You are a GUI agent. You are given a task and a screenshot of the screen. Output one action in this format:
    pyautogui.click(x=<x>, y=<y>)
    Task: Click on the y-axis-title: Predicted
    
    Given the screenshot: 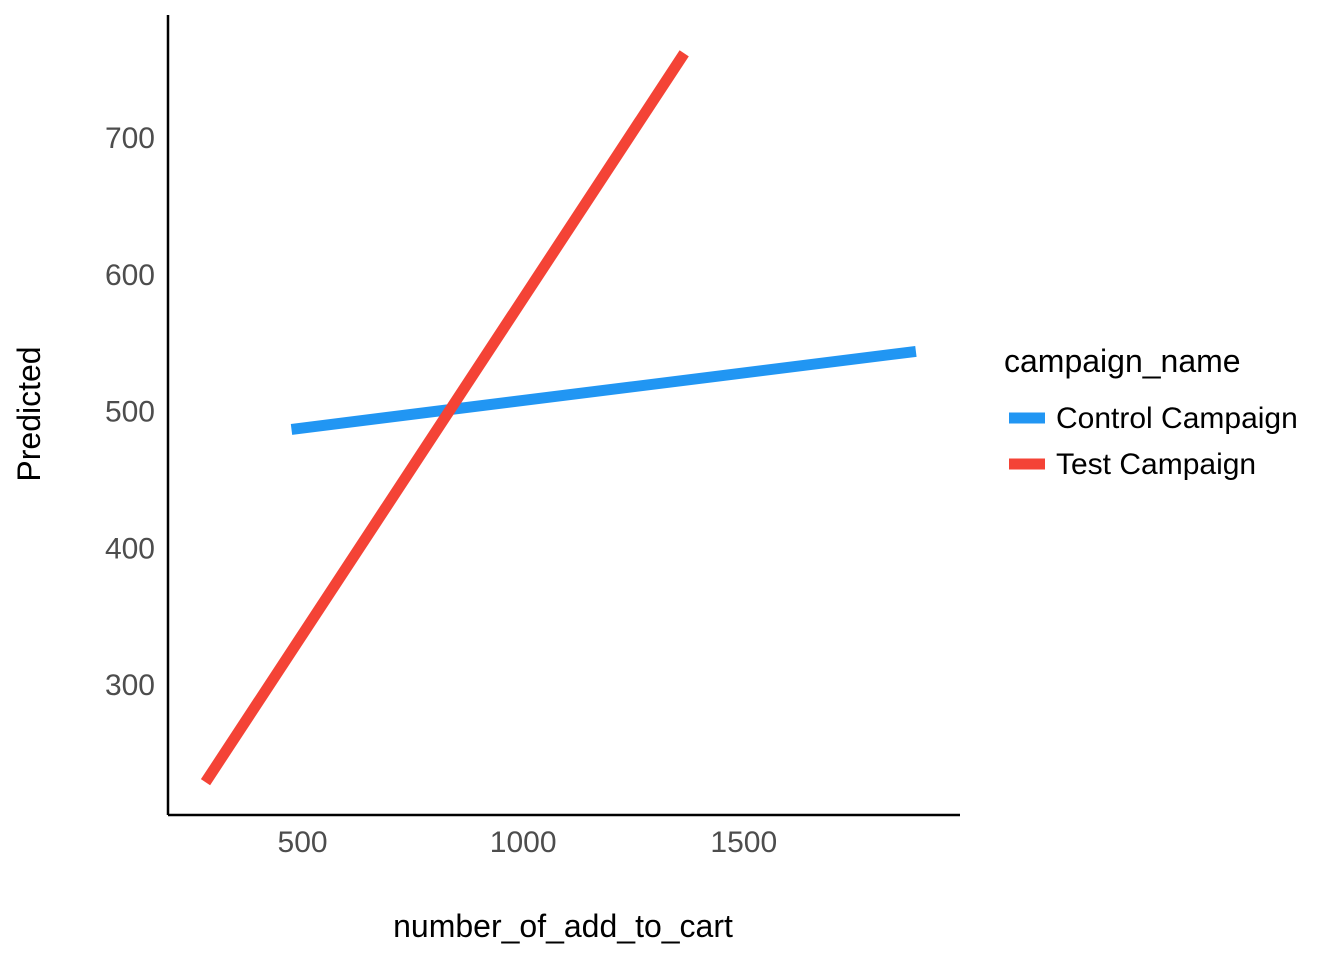 What is the action you would take?
    pyautogui.click(x=29, y=413)
    